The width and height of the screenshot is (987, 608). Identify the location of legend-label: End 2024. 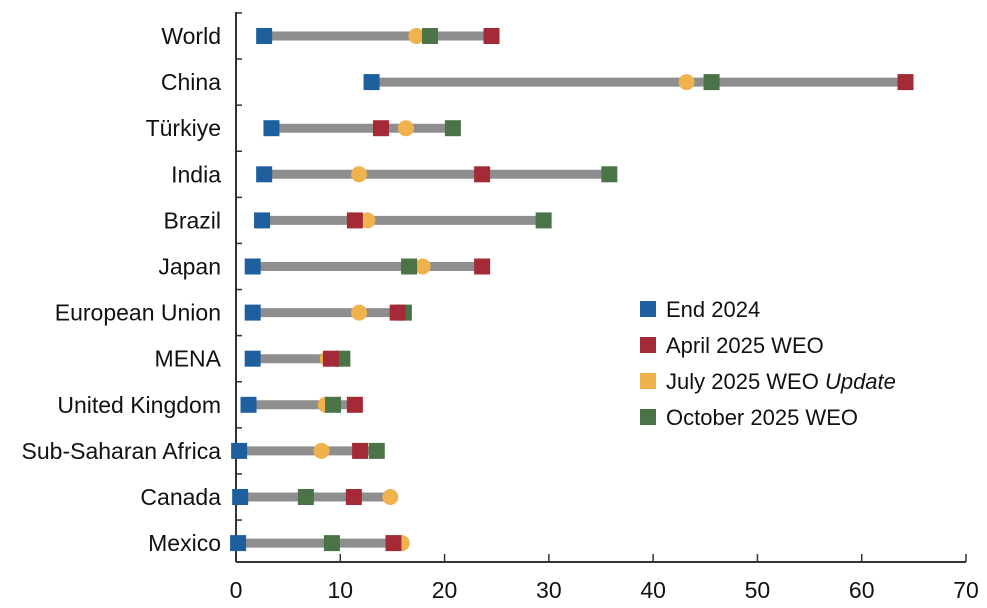
(713, 309).